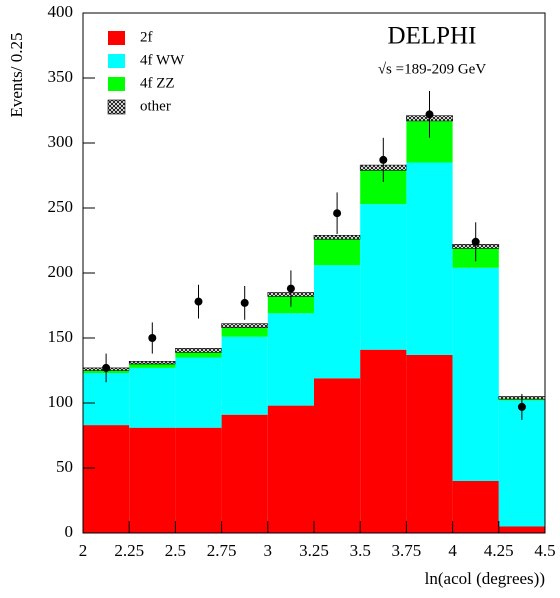 Image resolution: width=560 pixels, height=598 pixels. What do you see at coordinates (69, 531) in the screenshot?
I see `y-tick-label: 0` at bounding box center [69, 531].